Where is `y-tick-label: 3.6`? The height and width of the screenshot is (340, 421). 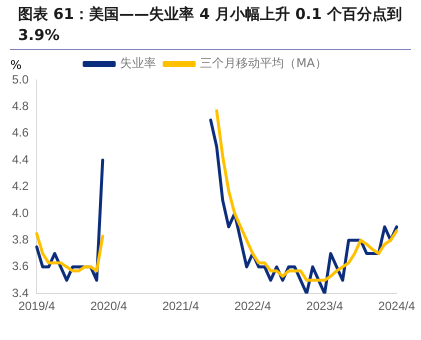
y-tick-label: 3.6 is located at coordinates (20, 266).